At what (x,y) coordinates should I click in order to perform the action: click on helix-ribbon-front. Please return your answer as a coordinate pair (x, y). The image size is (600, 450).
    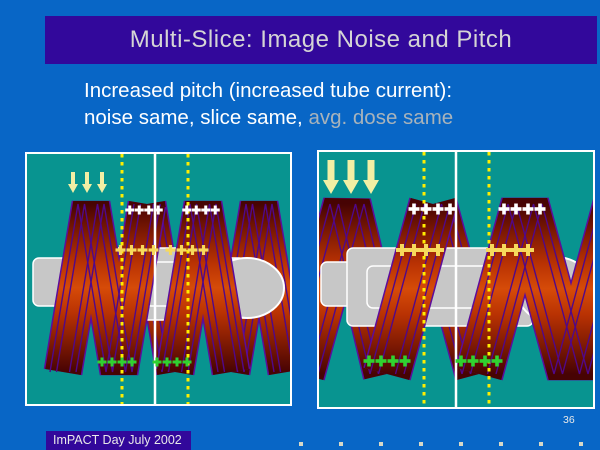
    Looking at the image, I should click on (147, 288).